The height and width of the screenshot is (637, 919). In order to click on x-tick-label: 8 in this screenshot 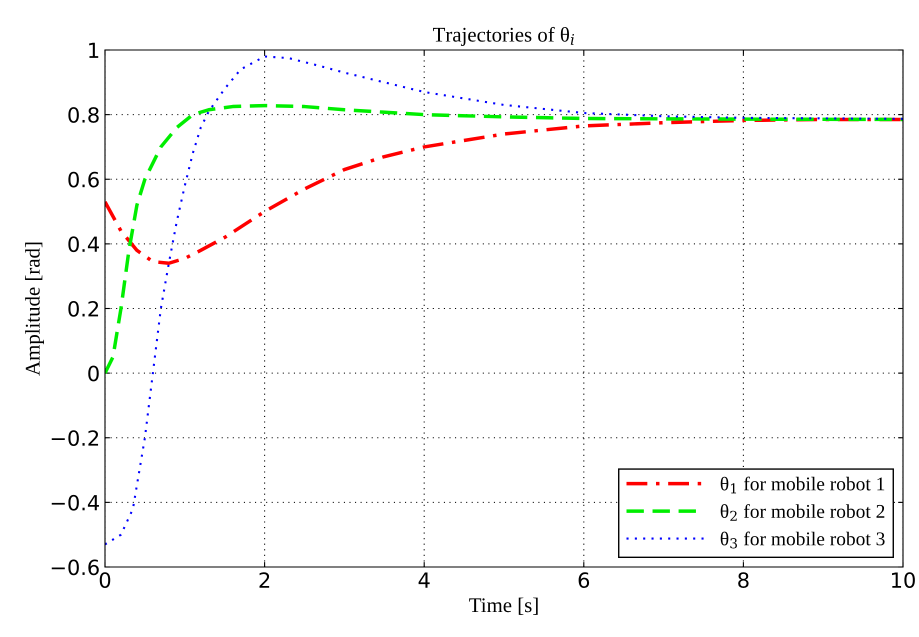, I will do `click(743, 580)`.